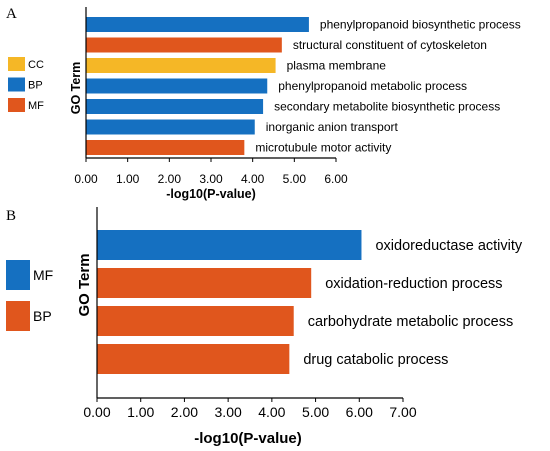 This screenshot has height=451, width=550. Describe the element at coordinates (16, 105) in the screenshot. I see `panel-a-legend-swatch-mf` at that location.